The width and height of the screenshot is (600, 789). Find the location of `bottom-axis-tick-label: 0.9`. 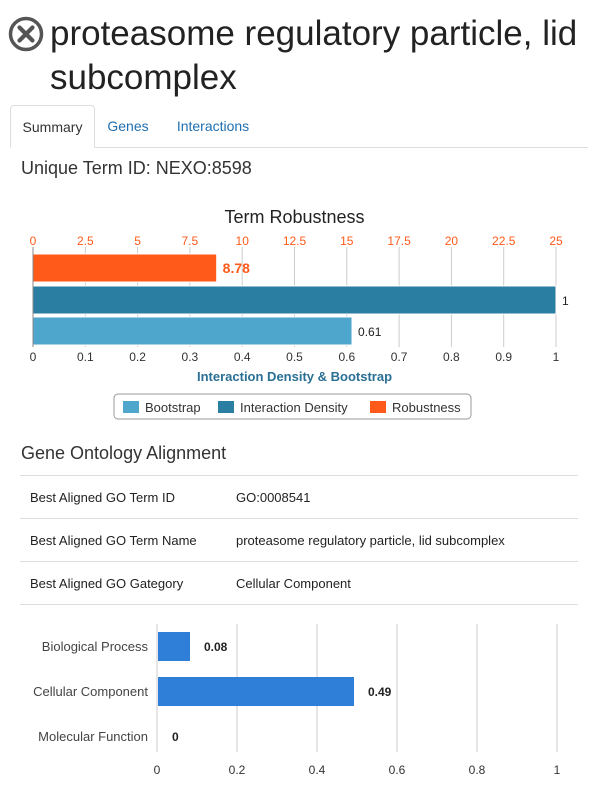

bottom-axis-tick-label: 0.9 is located at coordinates (503, 357).